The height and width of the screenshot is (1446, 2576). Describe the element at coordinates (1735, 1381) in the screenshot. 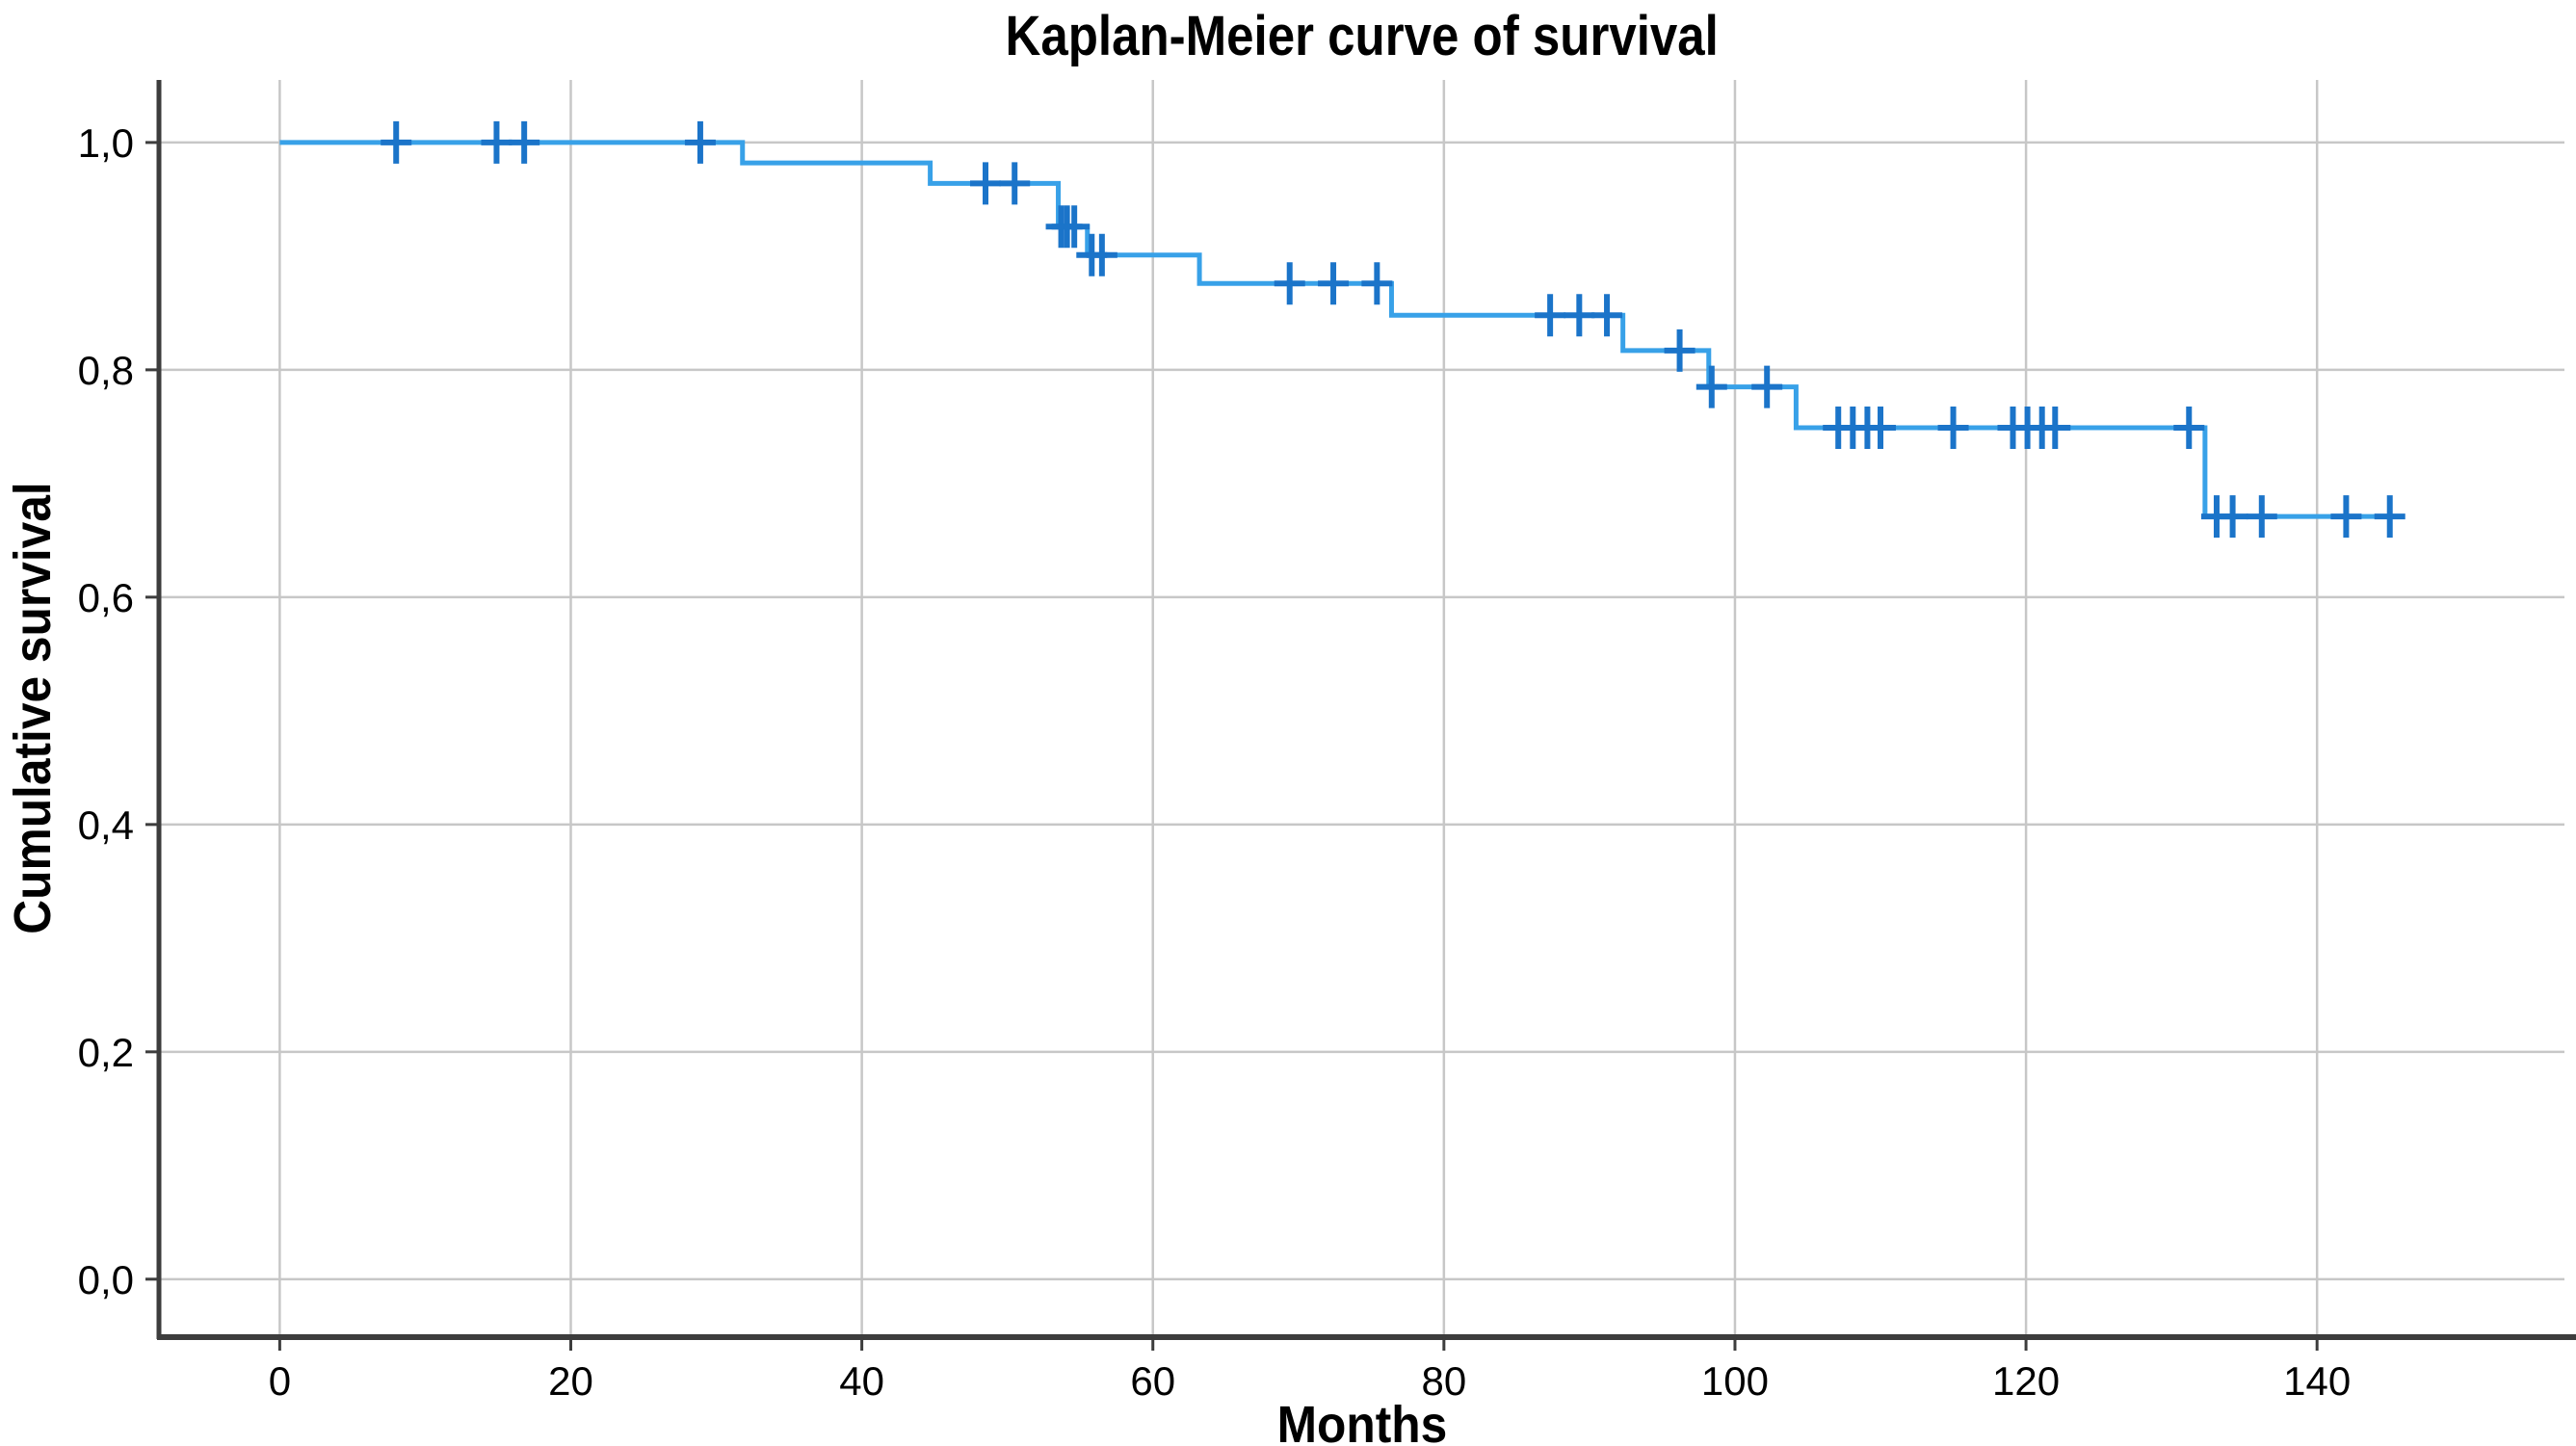

I see `x-tick-label: 100` at that location.